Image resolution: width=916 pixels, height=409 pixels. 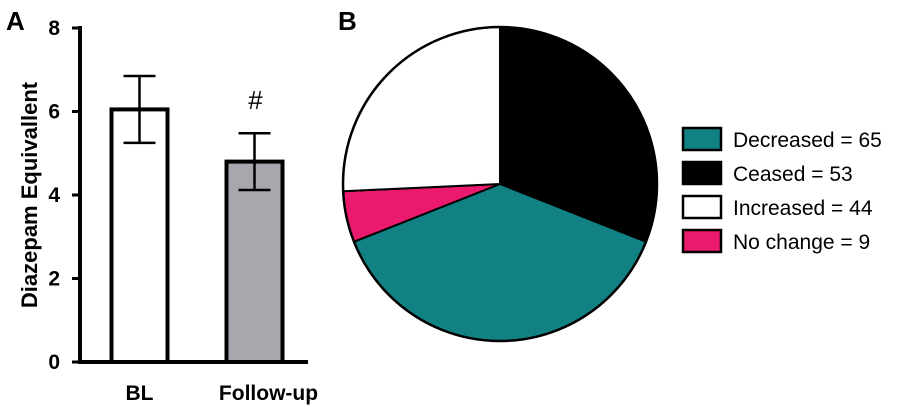 What do you see at coordinates (347, 21) in the screenshot?
I see `panel-b-label: B` at bounding box center [347, 21].